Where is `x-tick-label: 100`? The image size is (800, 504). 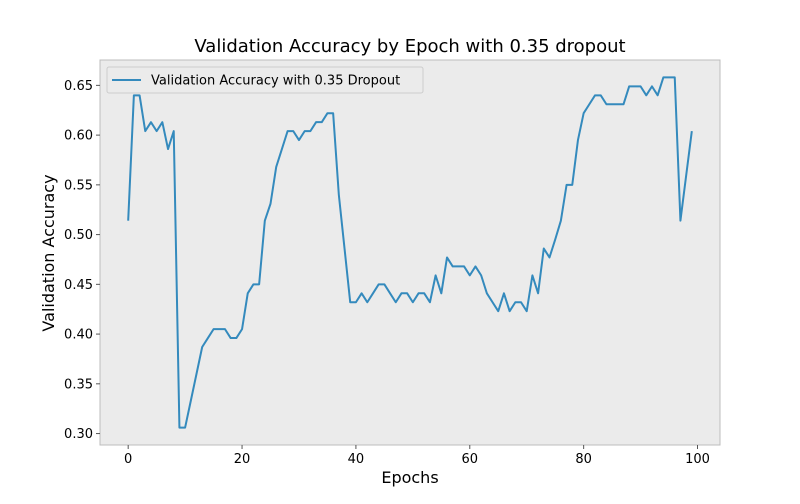 x-tick-label: 100 is located at coordinates (697, 459).